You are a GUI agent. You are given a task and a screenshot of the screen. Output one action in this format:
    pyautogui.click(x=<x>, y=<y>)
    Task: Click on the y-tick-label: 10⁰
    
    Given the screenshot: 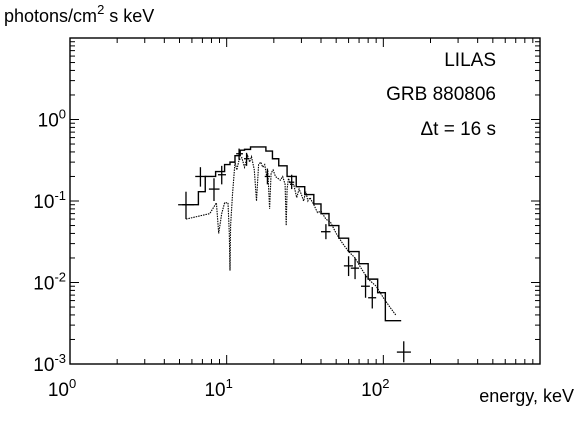 What is the action you would take?
    pyautogui.click(x=52, y=119)
    